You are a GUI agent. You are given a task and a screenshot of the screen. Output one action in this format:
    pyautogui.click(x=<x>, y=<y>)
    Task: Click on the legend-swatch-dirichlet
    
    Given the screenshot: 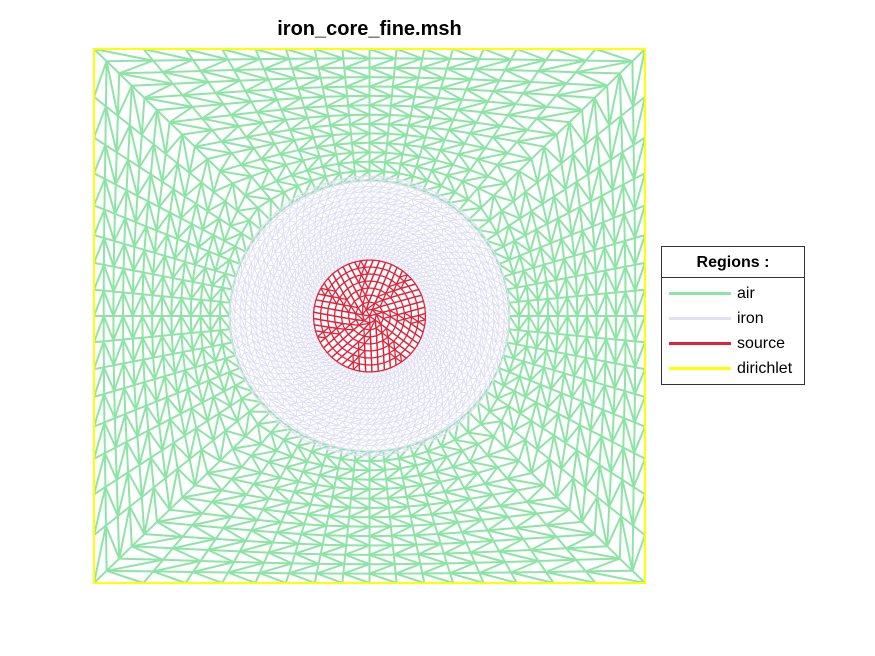 What is the action you would take?
    pyautogui.click(x=700, y=368)
    